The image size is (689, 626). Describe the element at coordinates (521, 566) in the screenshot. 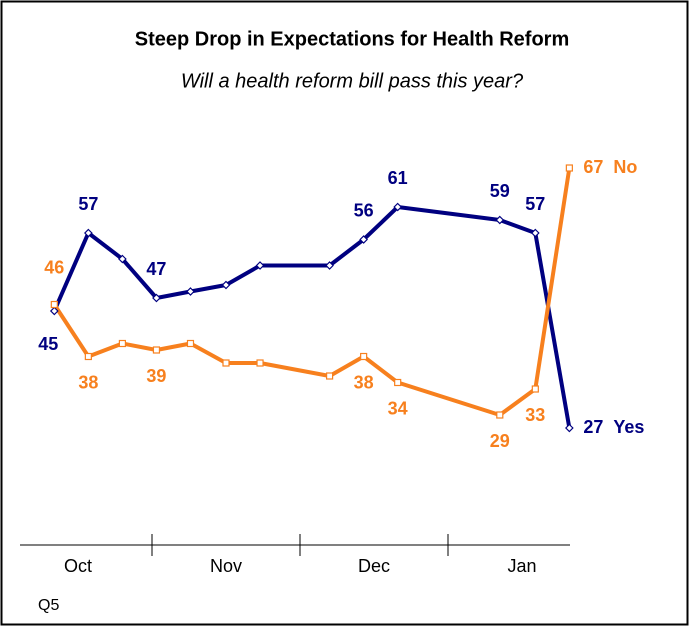

I see `x-tick-label: Jan` at that location.